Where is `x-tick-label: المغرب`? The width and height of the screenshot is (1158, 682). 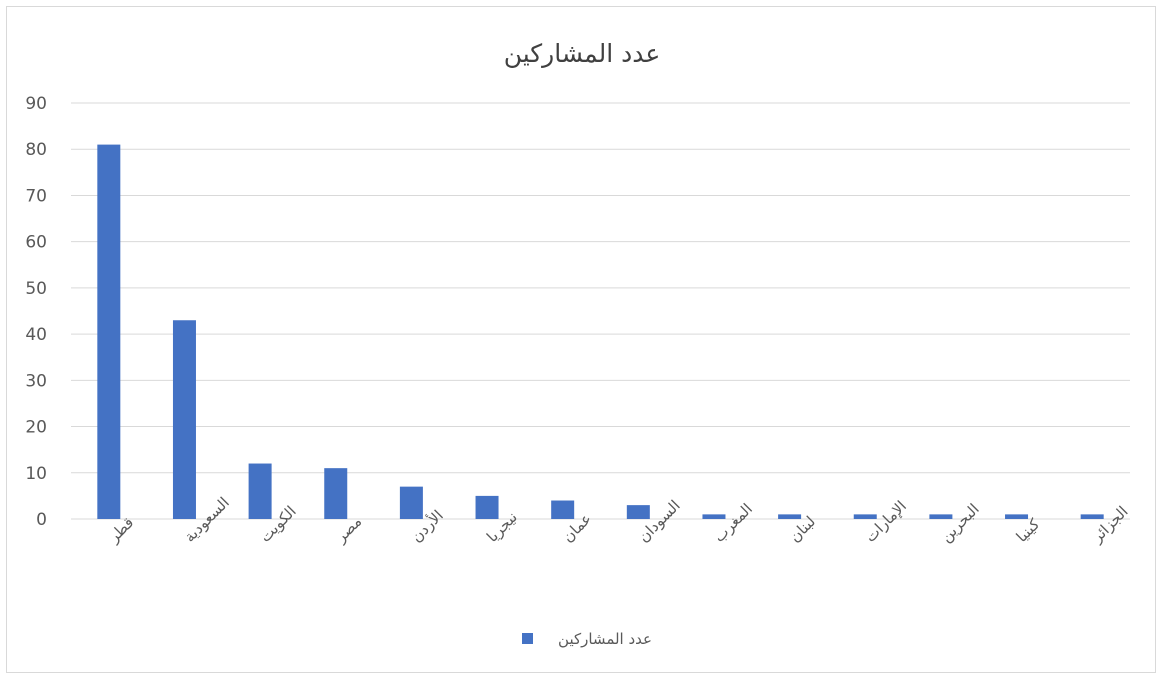 x-tick-label: المغرب is located at coordinates (733, 523).